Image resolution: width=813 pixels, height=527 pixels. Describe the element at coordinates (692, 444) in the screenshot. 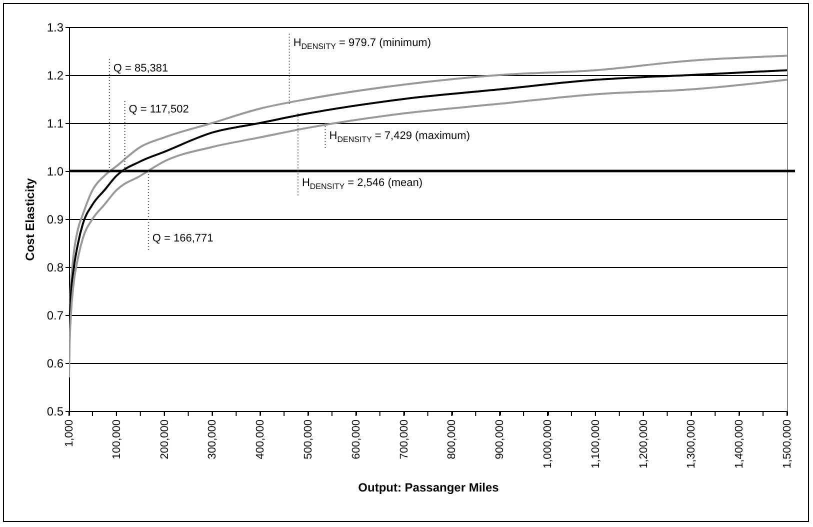

I see `x-tick-label: 1,300,000` at that location.